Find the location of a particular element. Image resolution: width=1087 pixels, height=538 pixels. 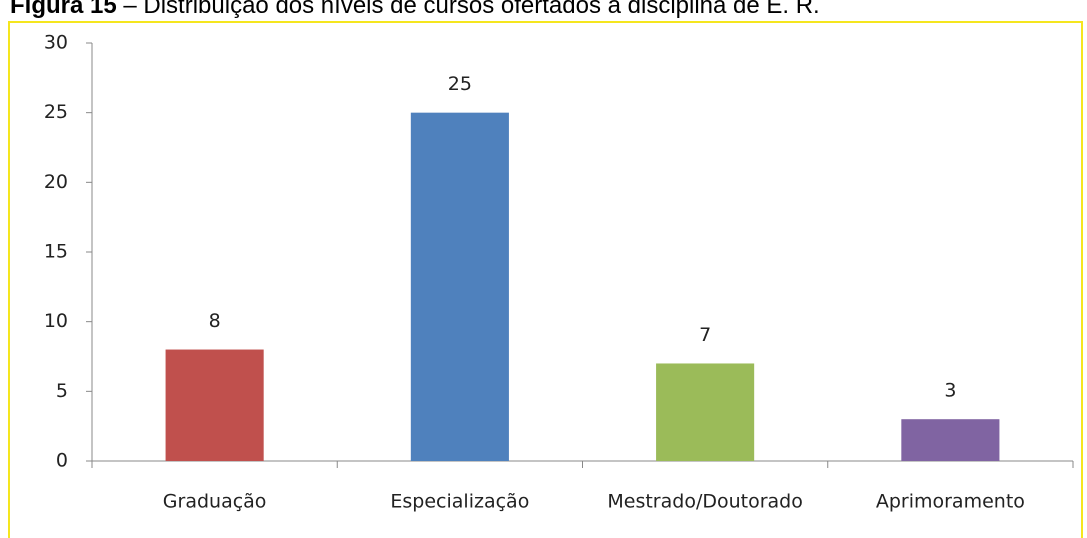

title-label: Figura 15 is located at coordinates (63, 9).